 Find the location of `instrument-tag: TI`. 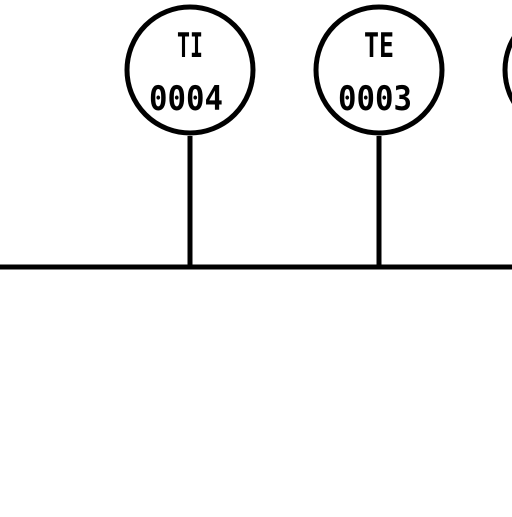

instrument-tag: TI is located at coordinates (190, 46).